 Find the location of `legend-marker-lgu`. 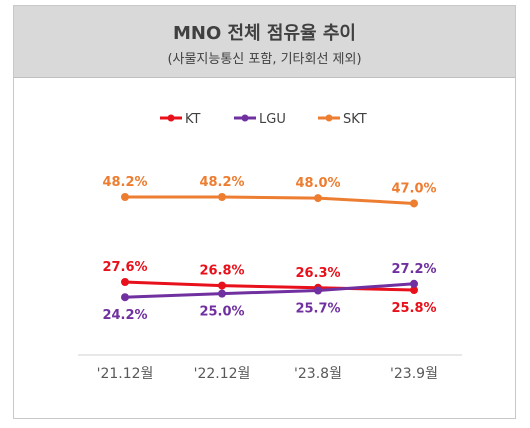

legend-marker-lgu is located at coordinates (245, 118).